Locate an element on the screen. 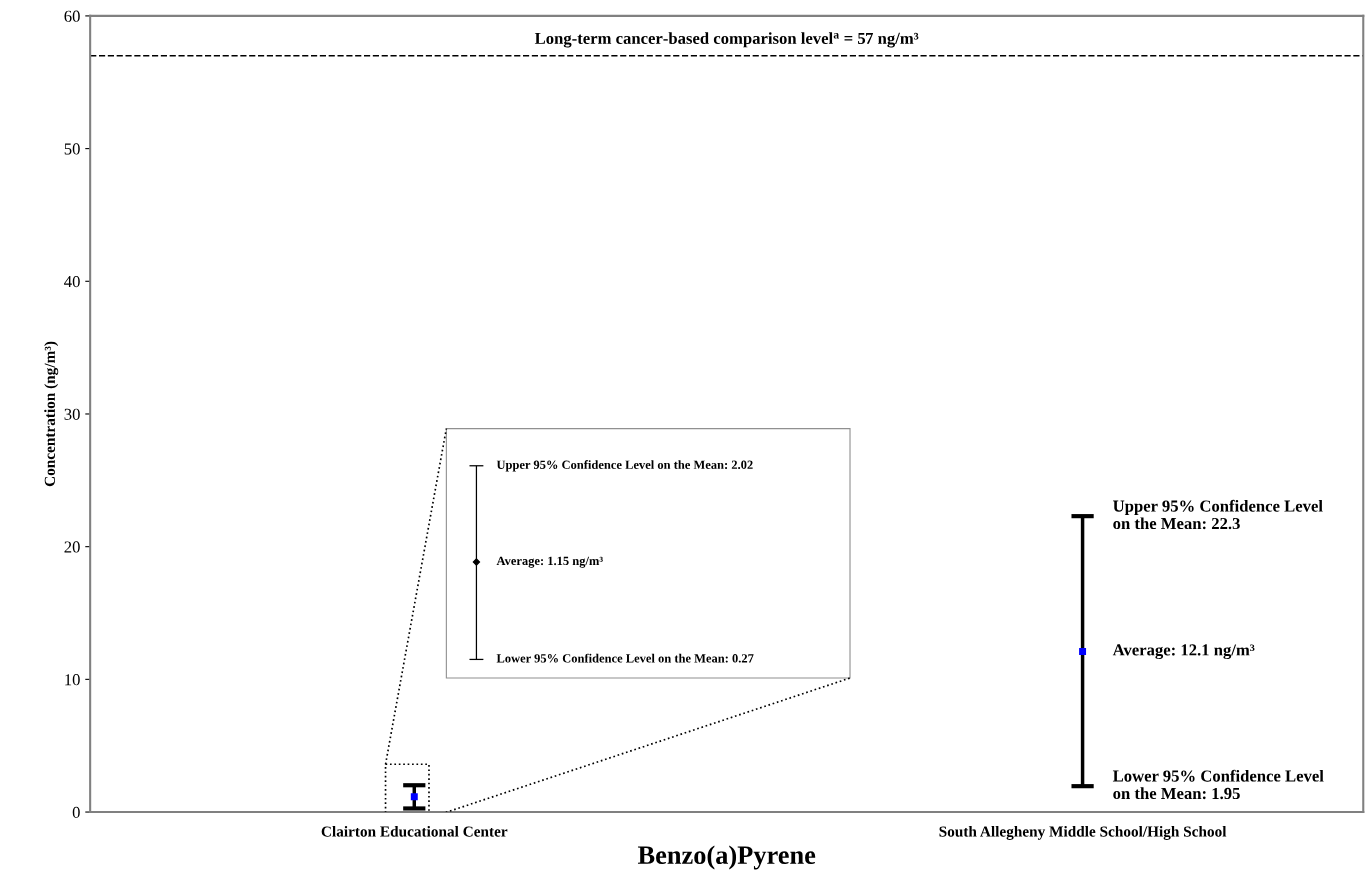 The width and height of the screenshot is (1366, 884). annotation: Average: 12.1 ng/m³ is located at coordinates (1183, 652).